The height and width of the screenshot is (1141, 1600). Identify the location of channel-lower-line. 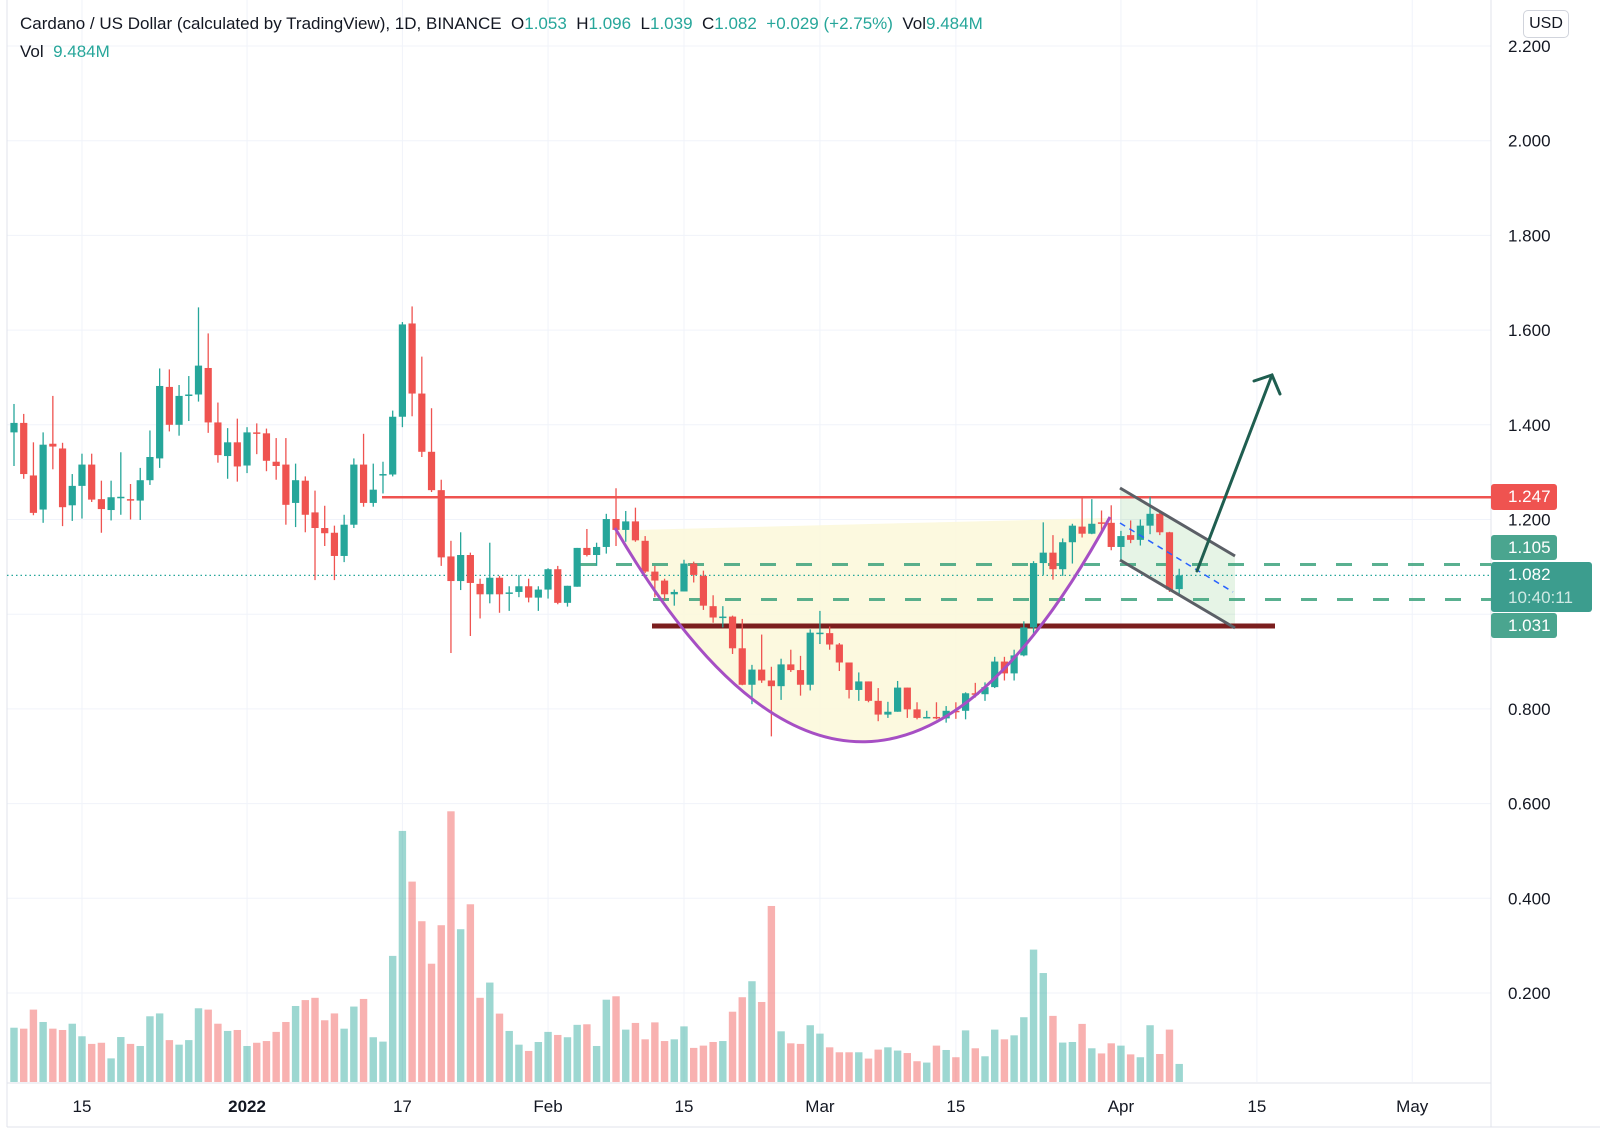
(1177, 594).